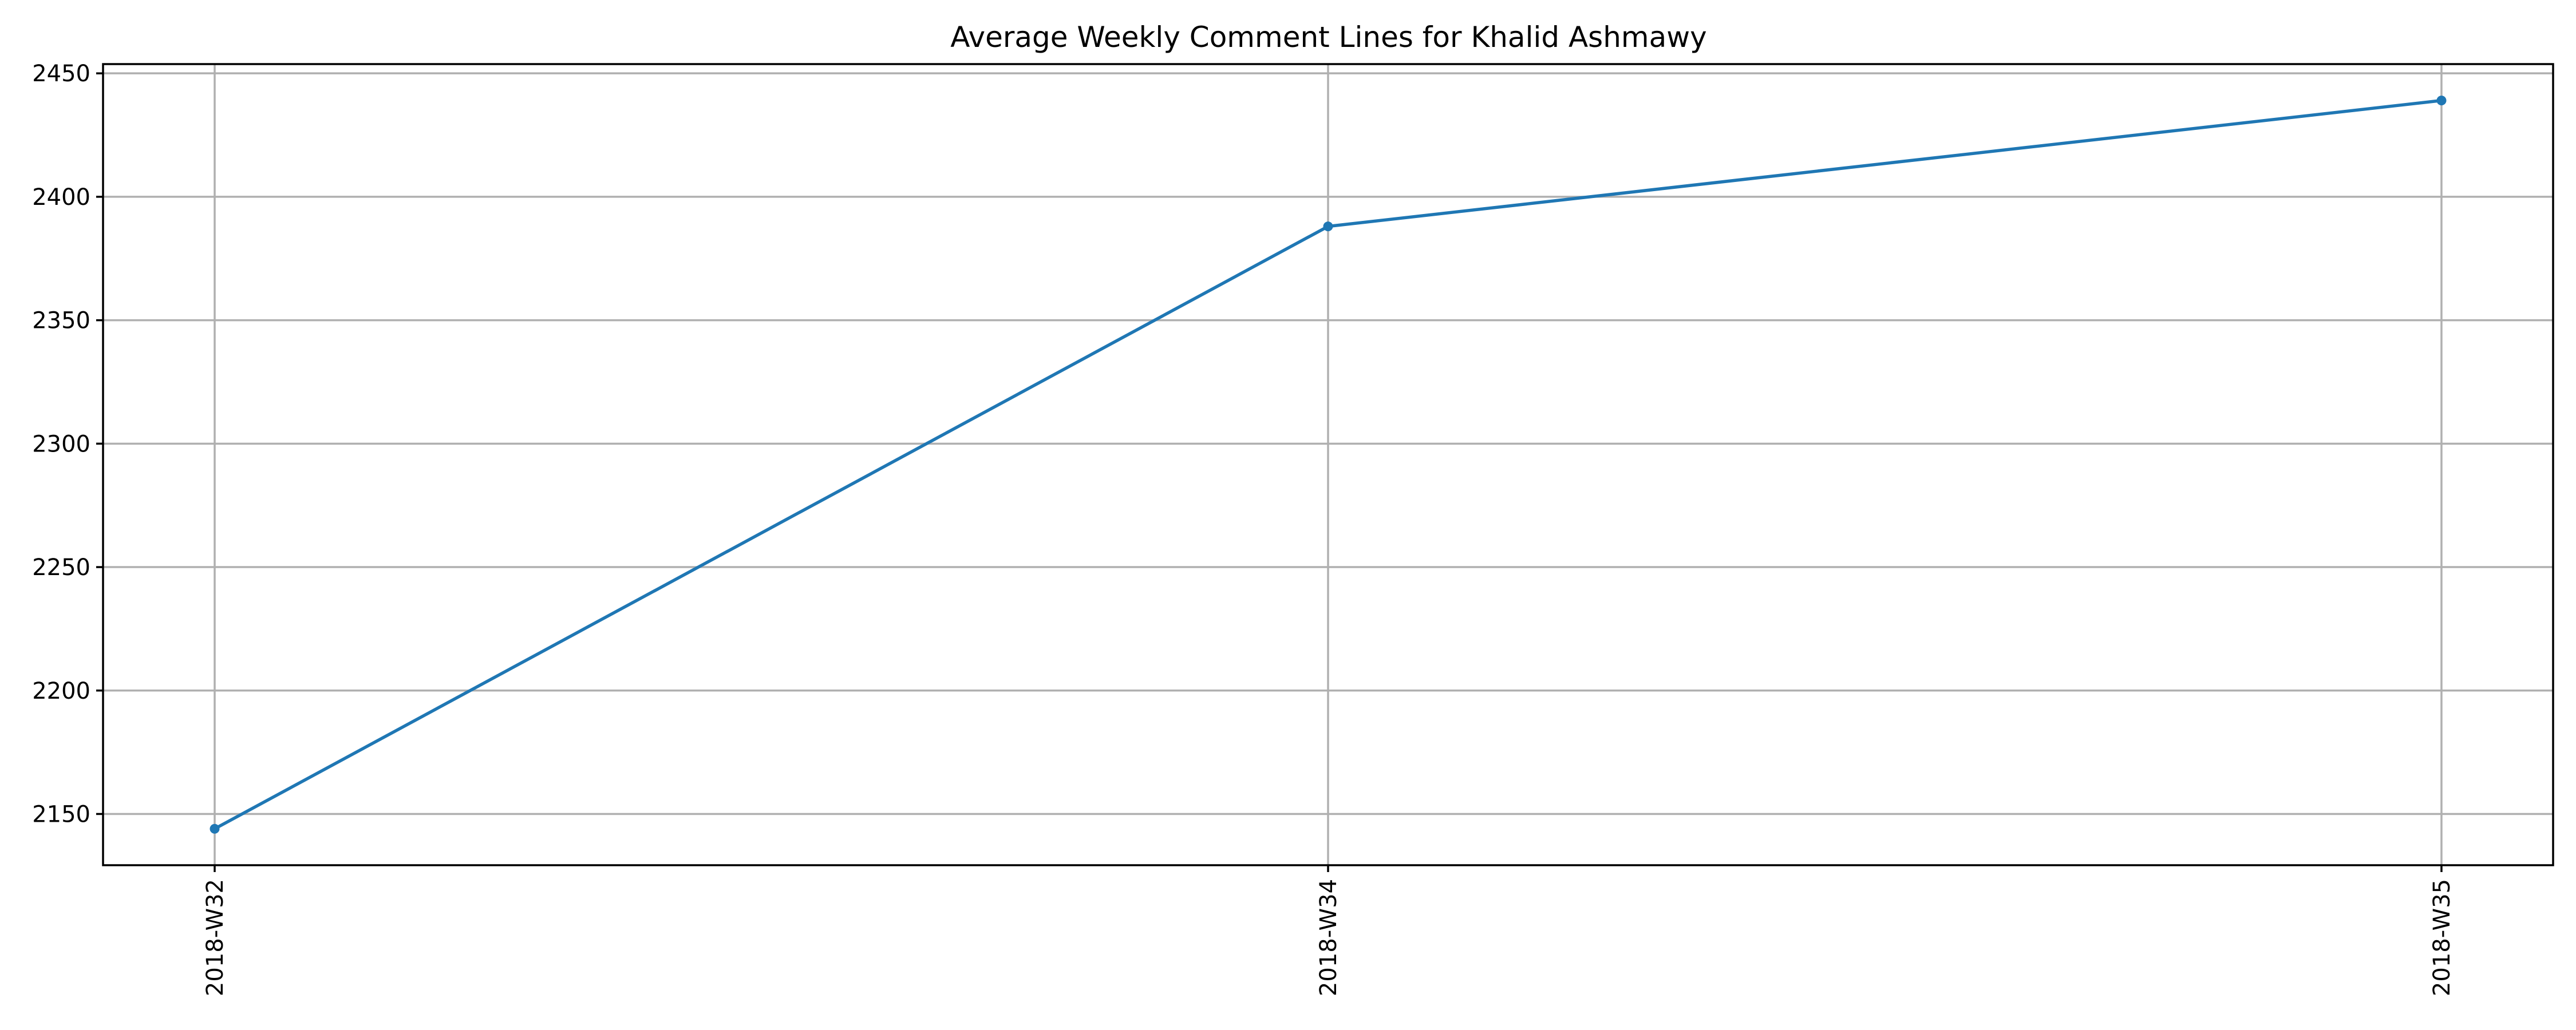 This screenshot has width=2576, height=1030. I want to click on y-tick-label: 2200, so click(61, 691).